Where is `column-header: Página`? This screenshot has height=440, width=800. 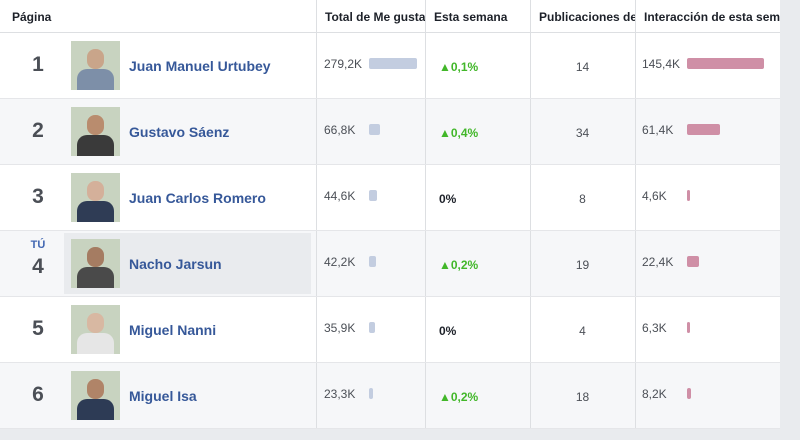
column-header: Página is located at coordinates (32, 17).